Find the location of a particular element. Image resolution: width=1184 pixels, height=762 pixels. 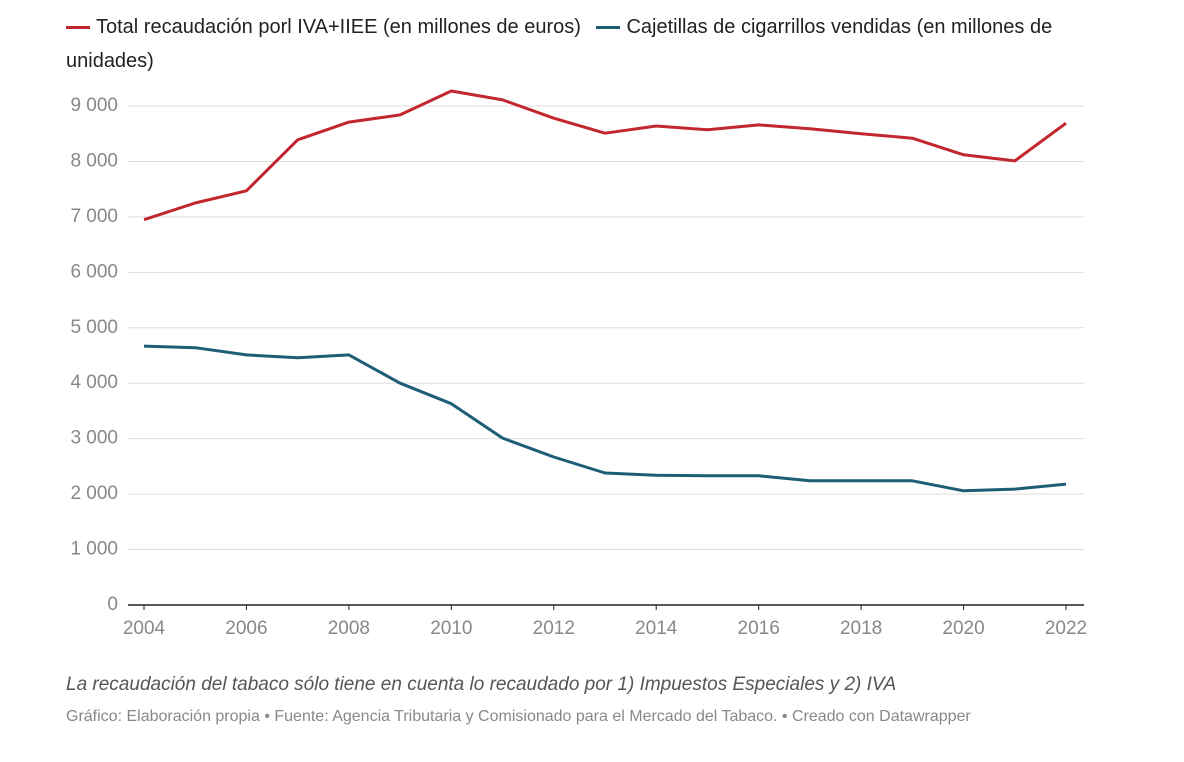

series-line is located at coordinates (605, 155).